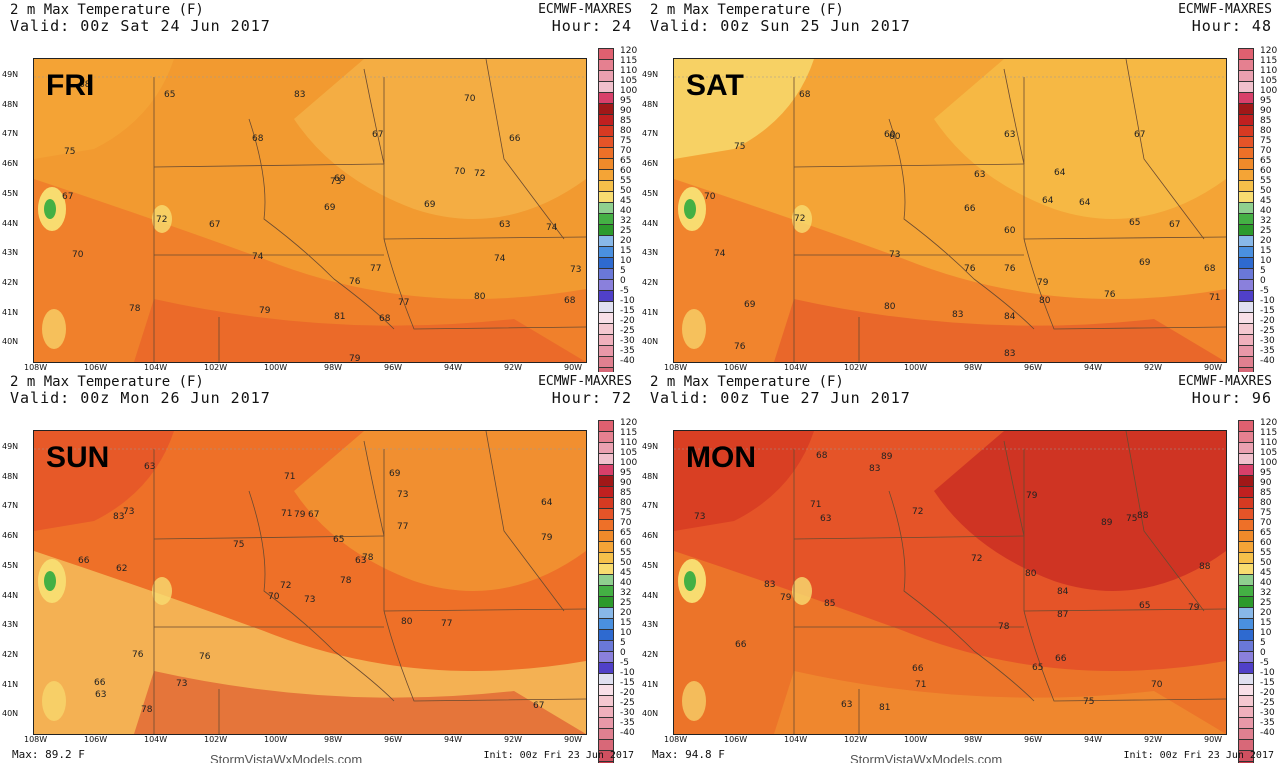 The height and width of the screenshot is (782, 1280). What do you see at coordinates (513, 367) in the screenshot?
I see `lon-label: 92W` at bounding box center [513, 367].